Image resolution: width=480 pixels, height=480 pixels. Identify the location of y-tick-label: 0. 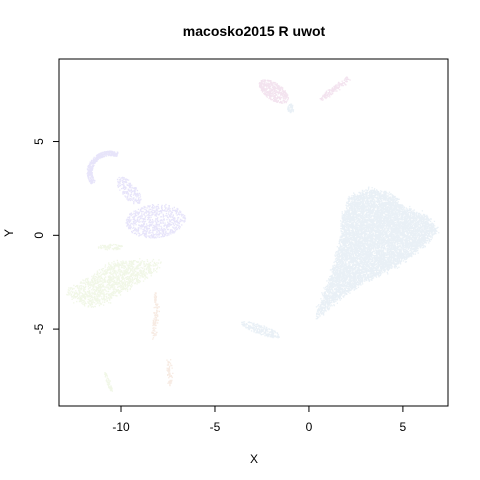
(39, 235).